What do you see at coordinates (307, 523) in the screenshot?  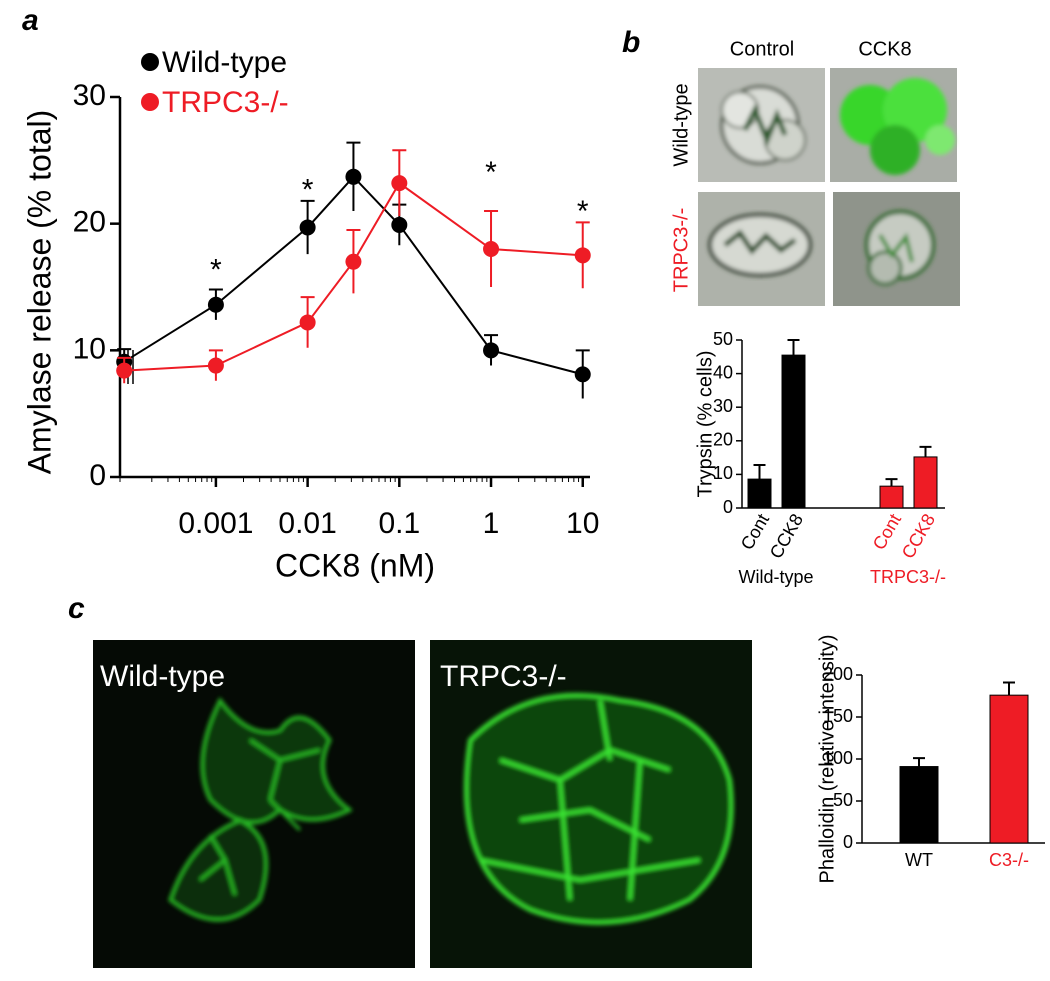 I see `x-tick-label: 0.01` at bounding box center [307, 523].